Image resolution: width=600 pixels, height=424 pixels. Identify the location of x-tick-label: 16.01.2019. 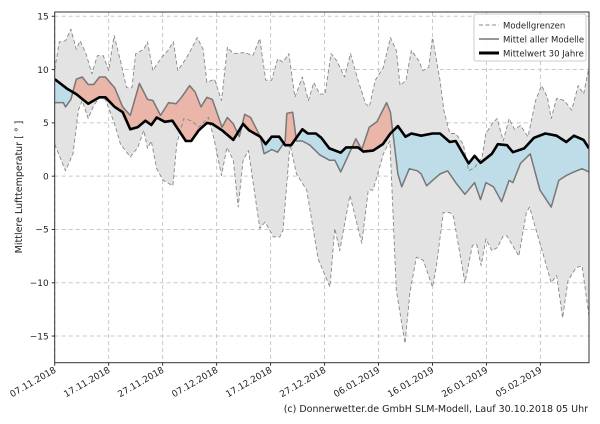
(411, 383).